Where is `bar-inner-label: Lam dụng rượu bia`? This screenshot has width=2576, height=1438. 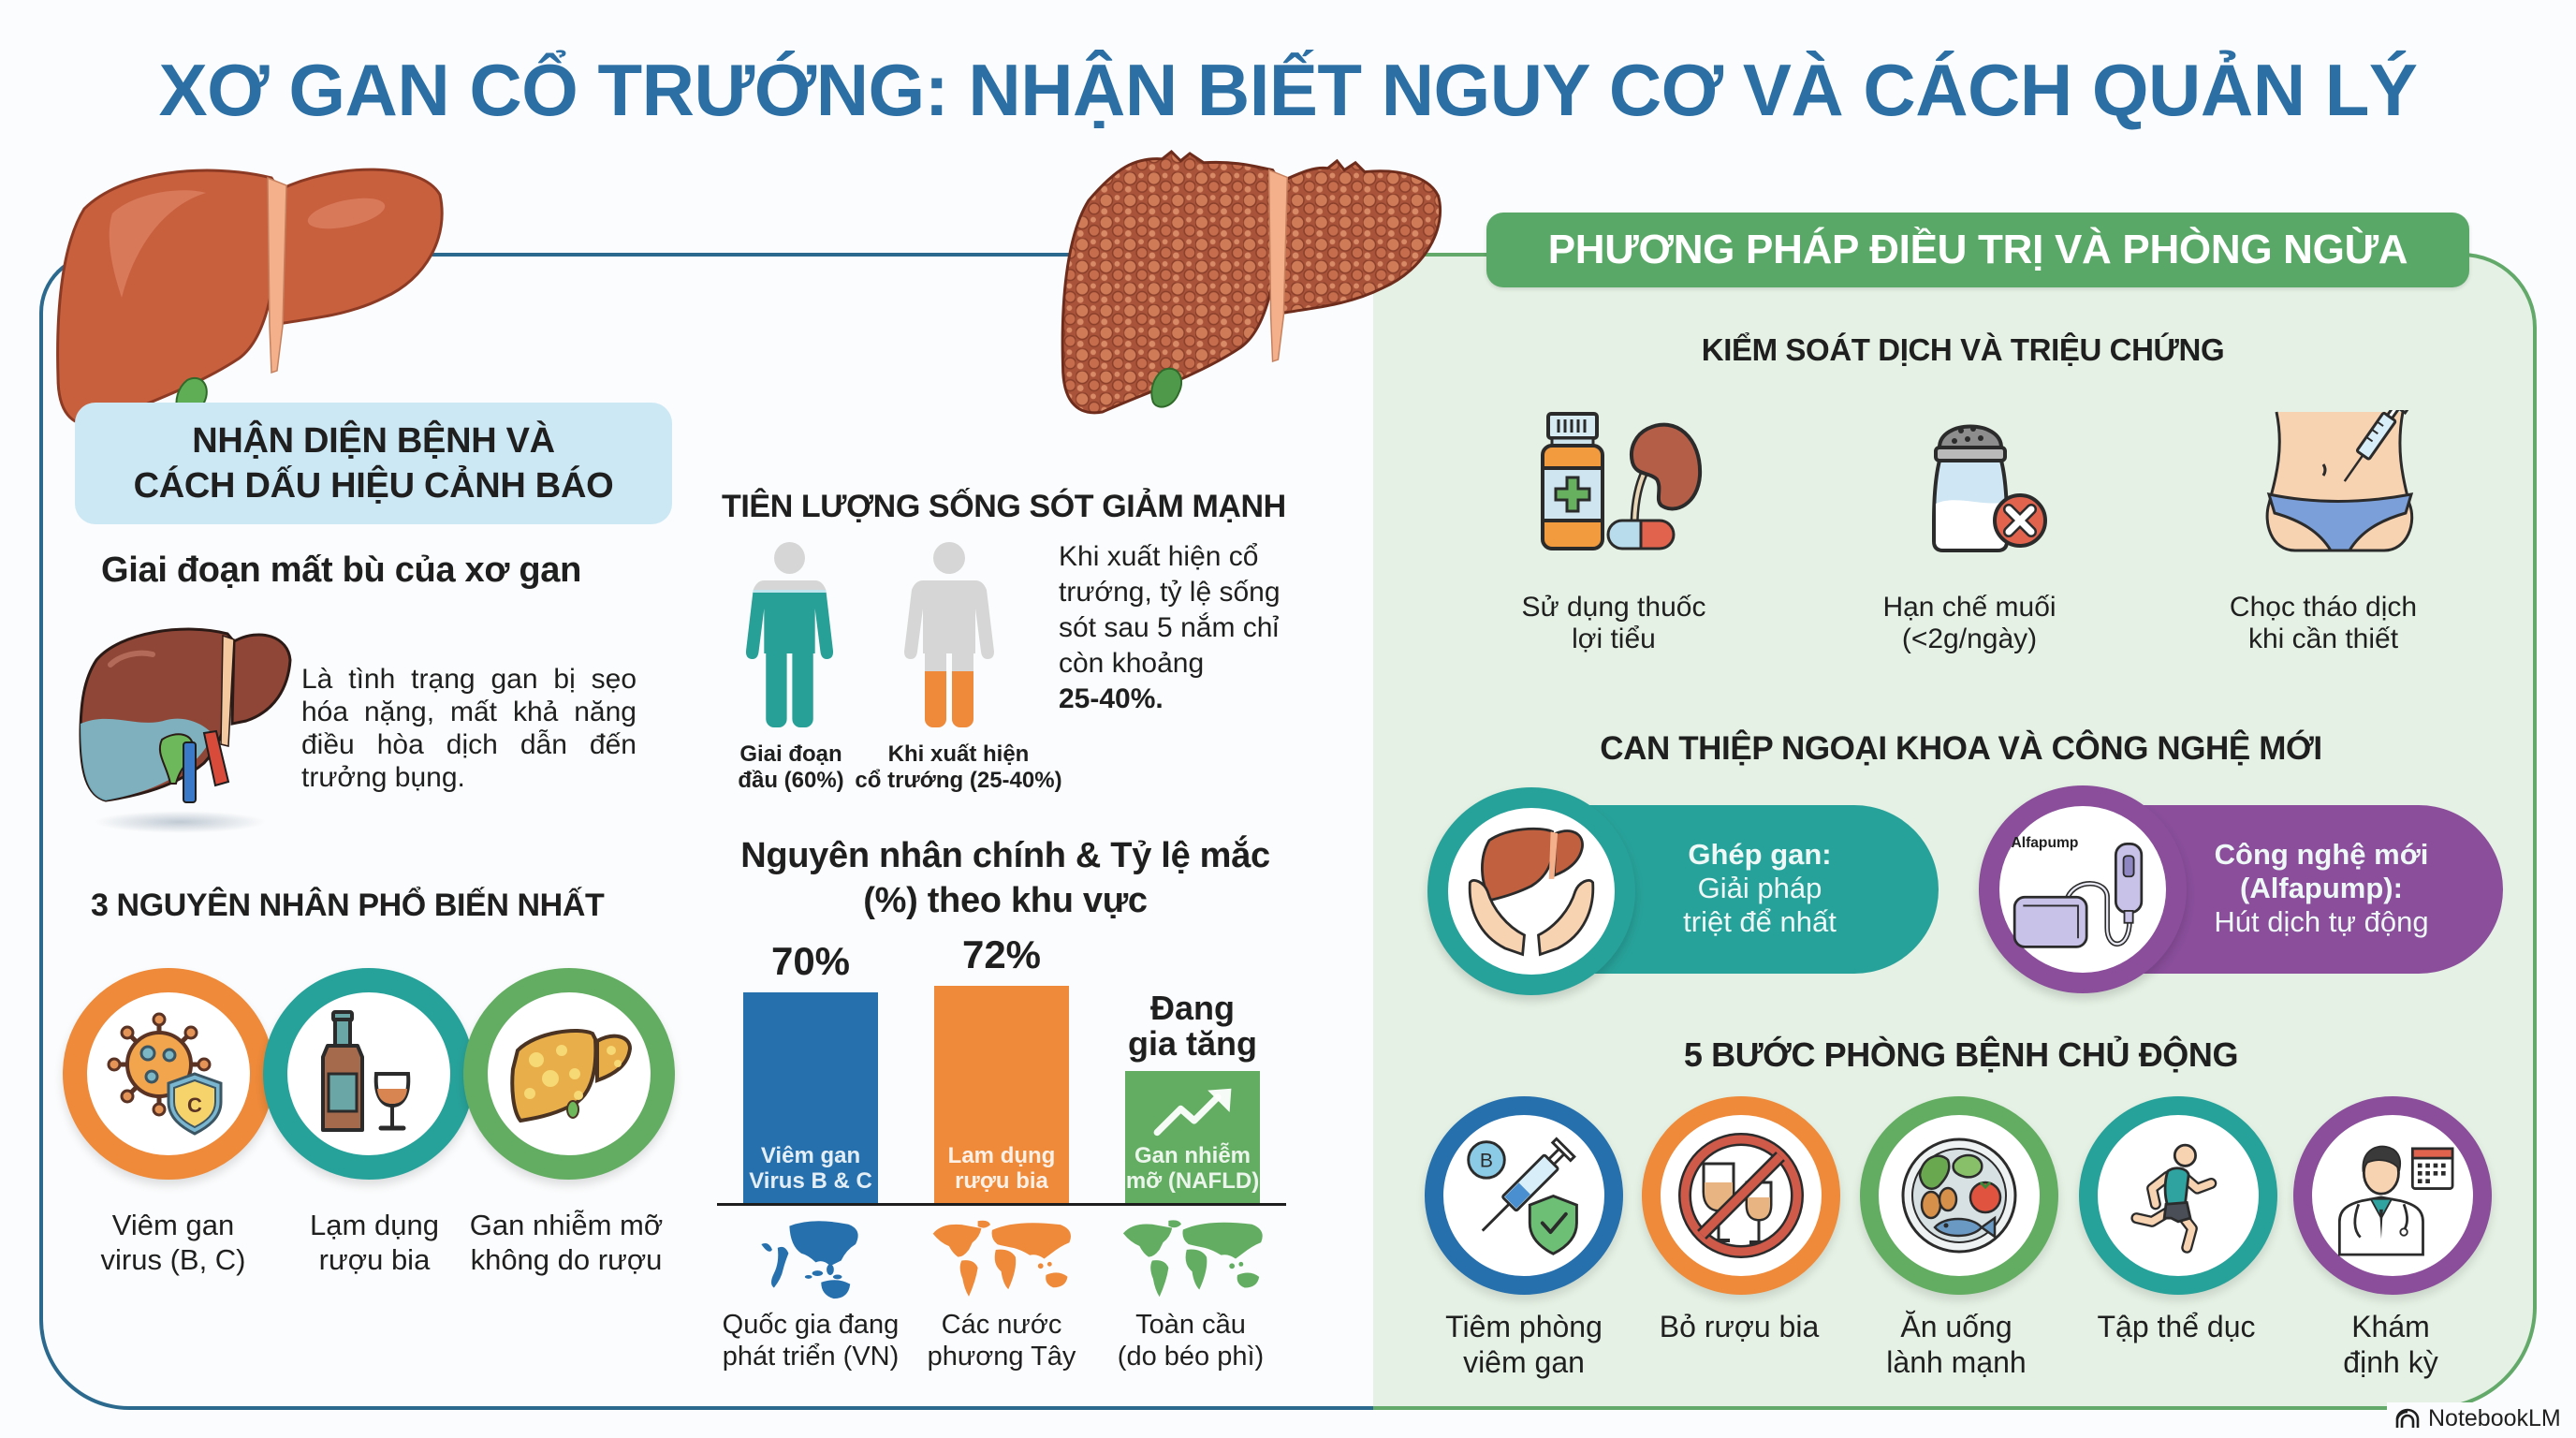
bar-inner-label: Lam dụng rượu bia is located at coordinates (1001, 1168).